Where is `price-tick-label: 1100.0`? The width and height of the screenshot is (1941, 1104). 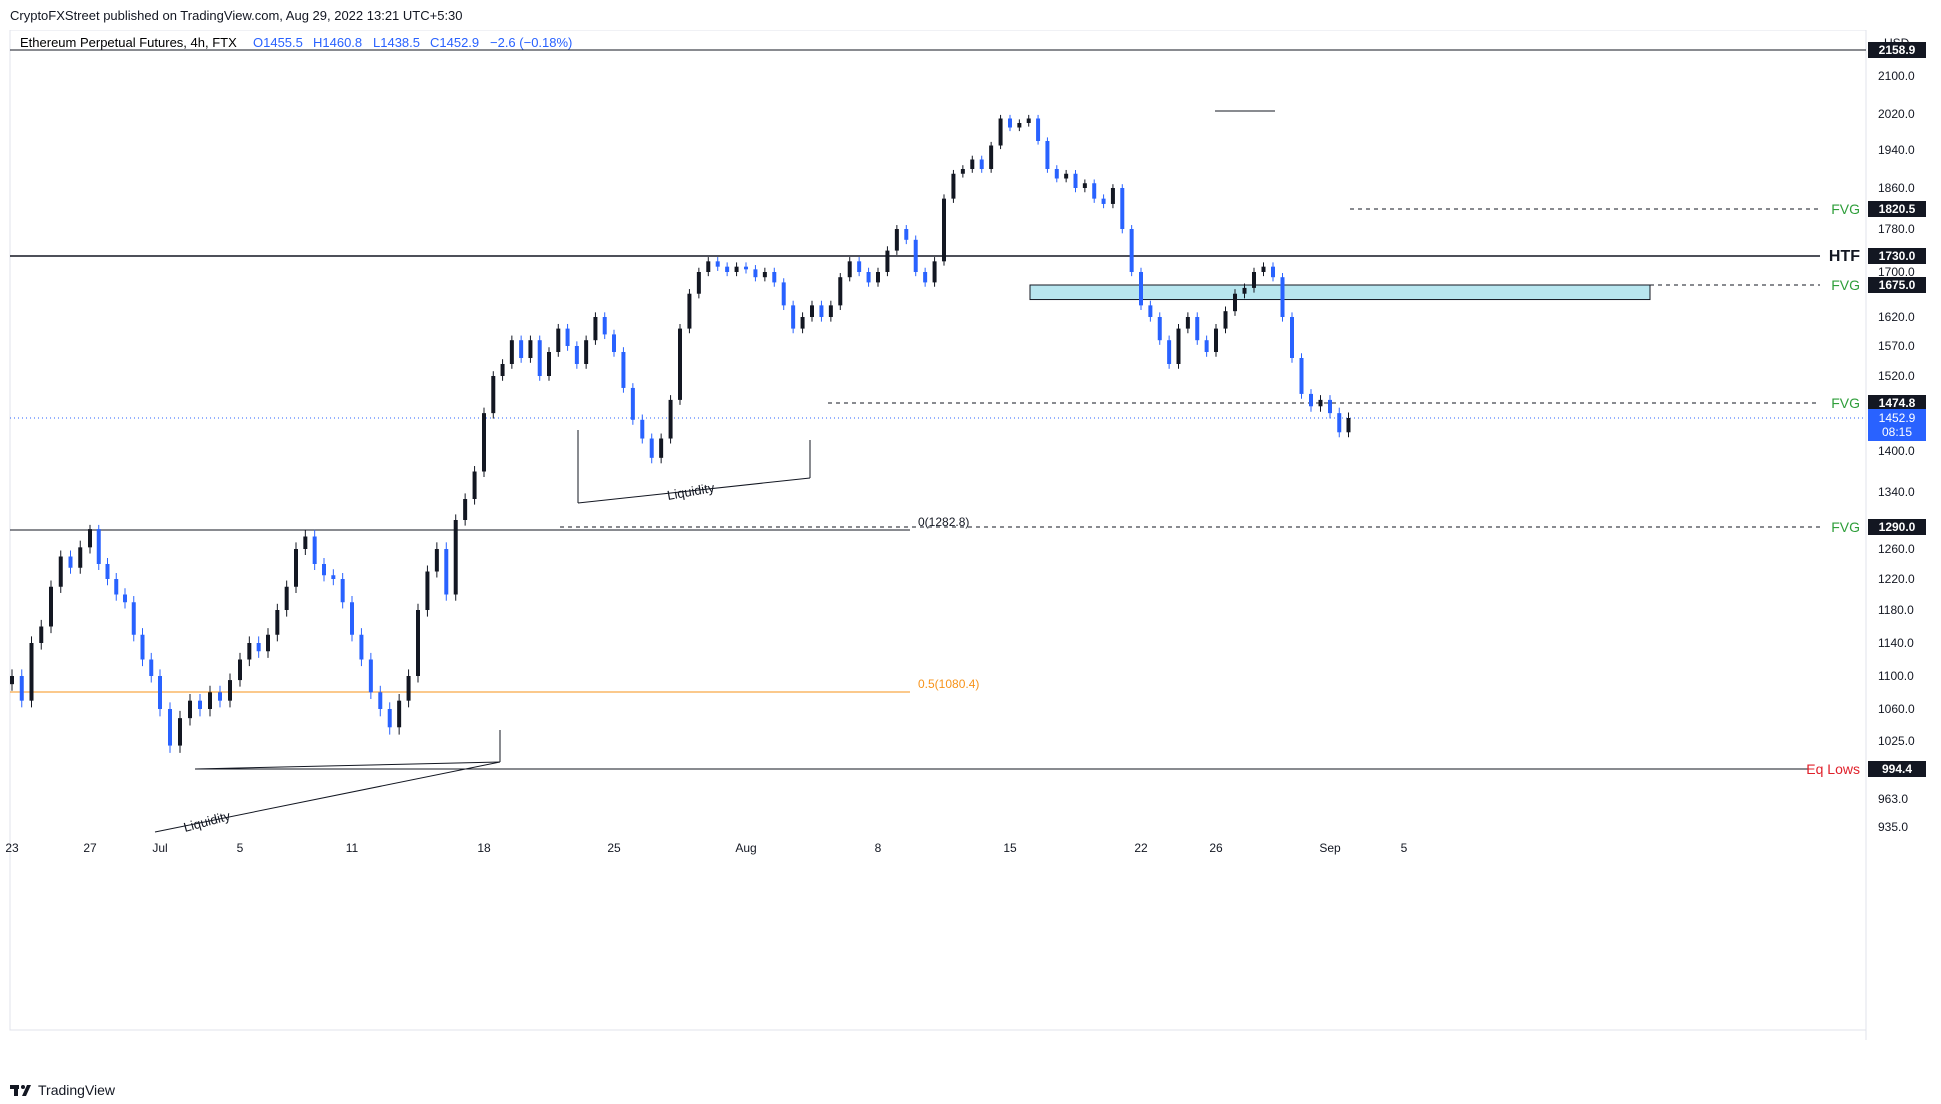
price-tick-label: 1100.0 is located at coordinates (1896, 676).